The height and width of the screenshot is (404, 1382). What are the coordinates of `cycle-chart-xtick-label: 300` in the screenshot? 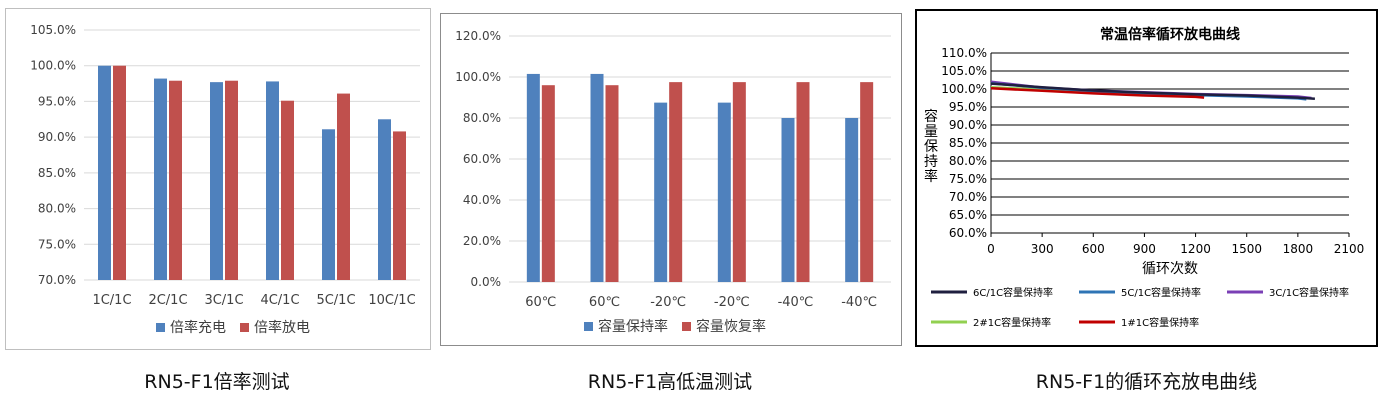 It's located at (1042, 249).